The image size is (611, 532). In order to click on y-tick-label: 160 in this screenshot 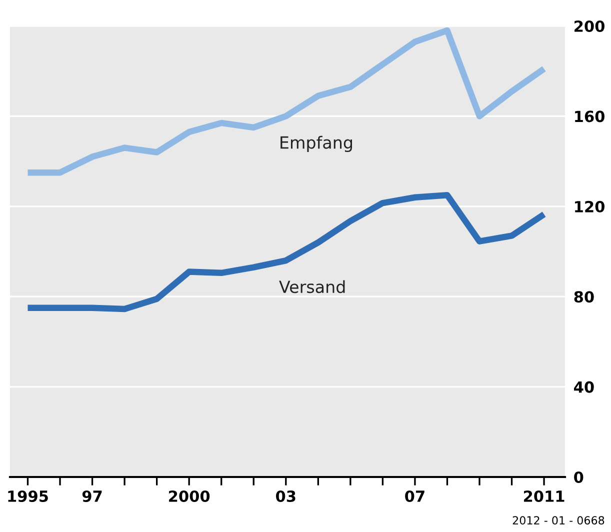, I will do `click(589, 116)`.